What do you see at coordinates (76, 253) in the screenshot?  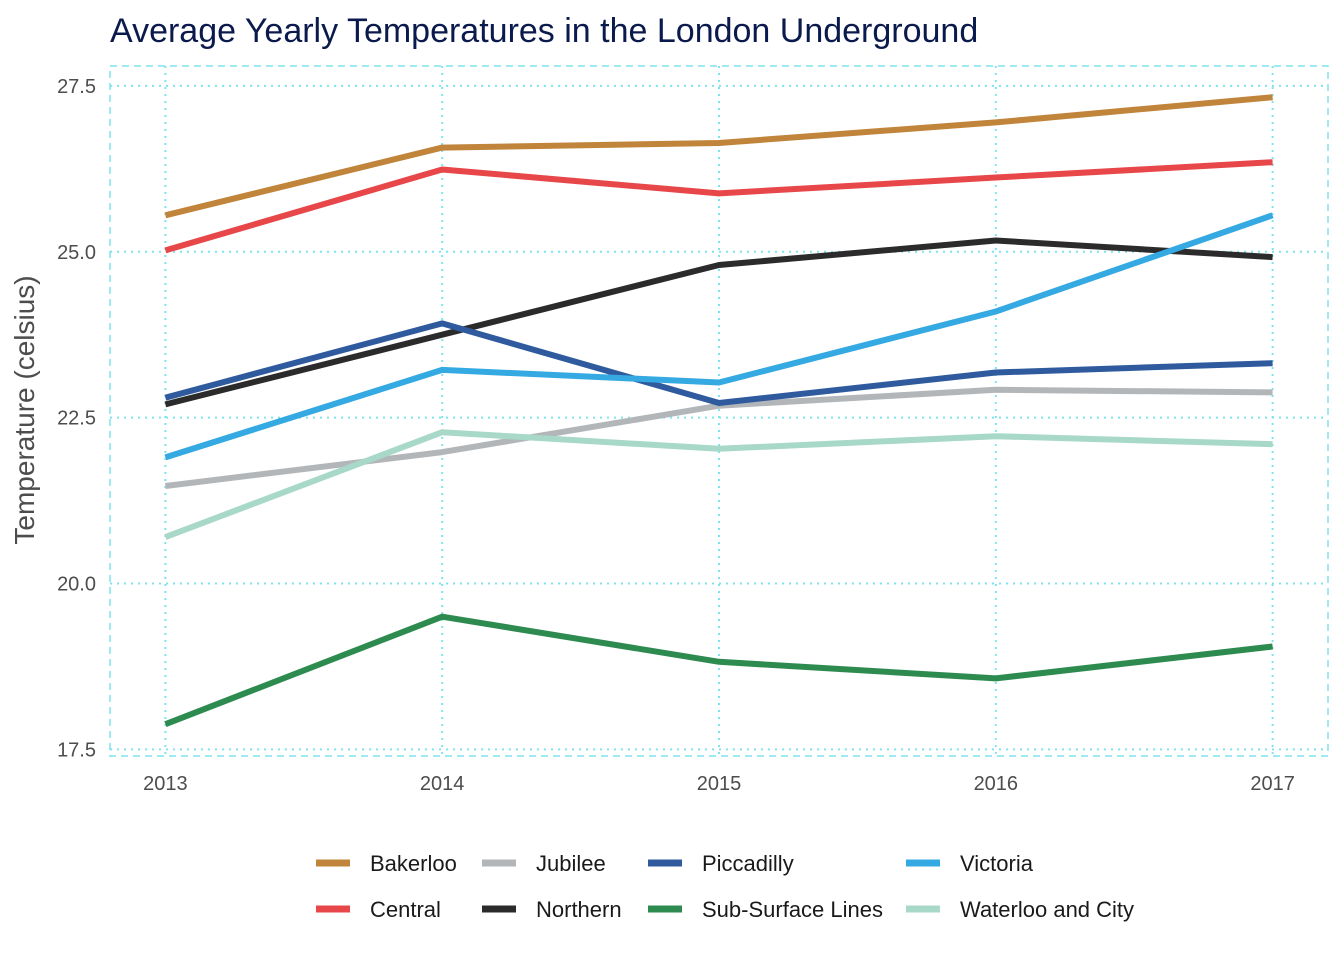 I see `y-tick-label: 25.0` at bounding box center [76, 253].